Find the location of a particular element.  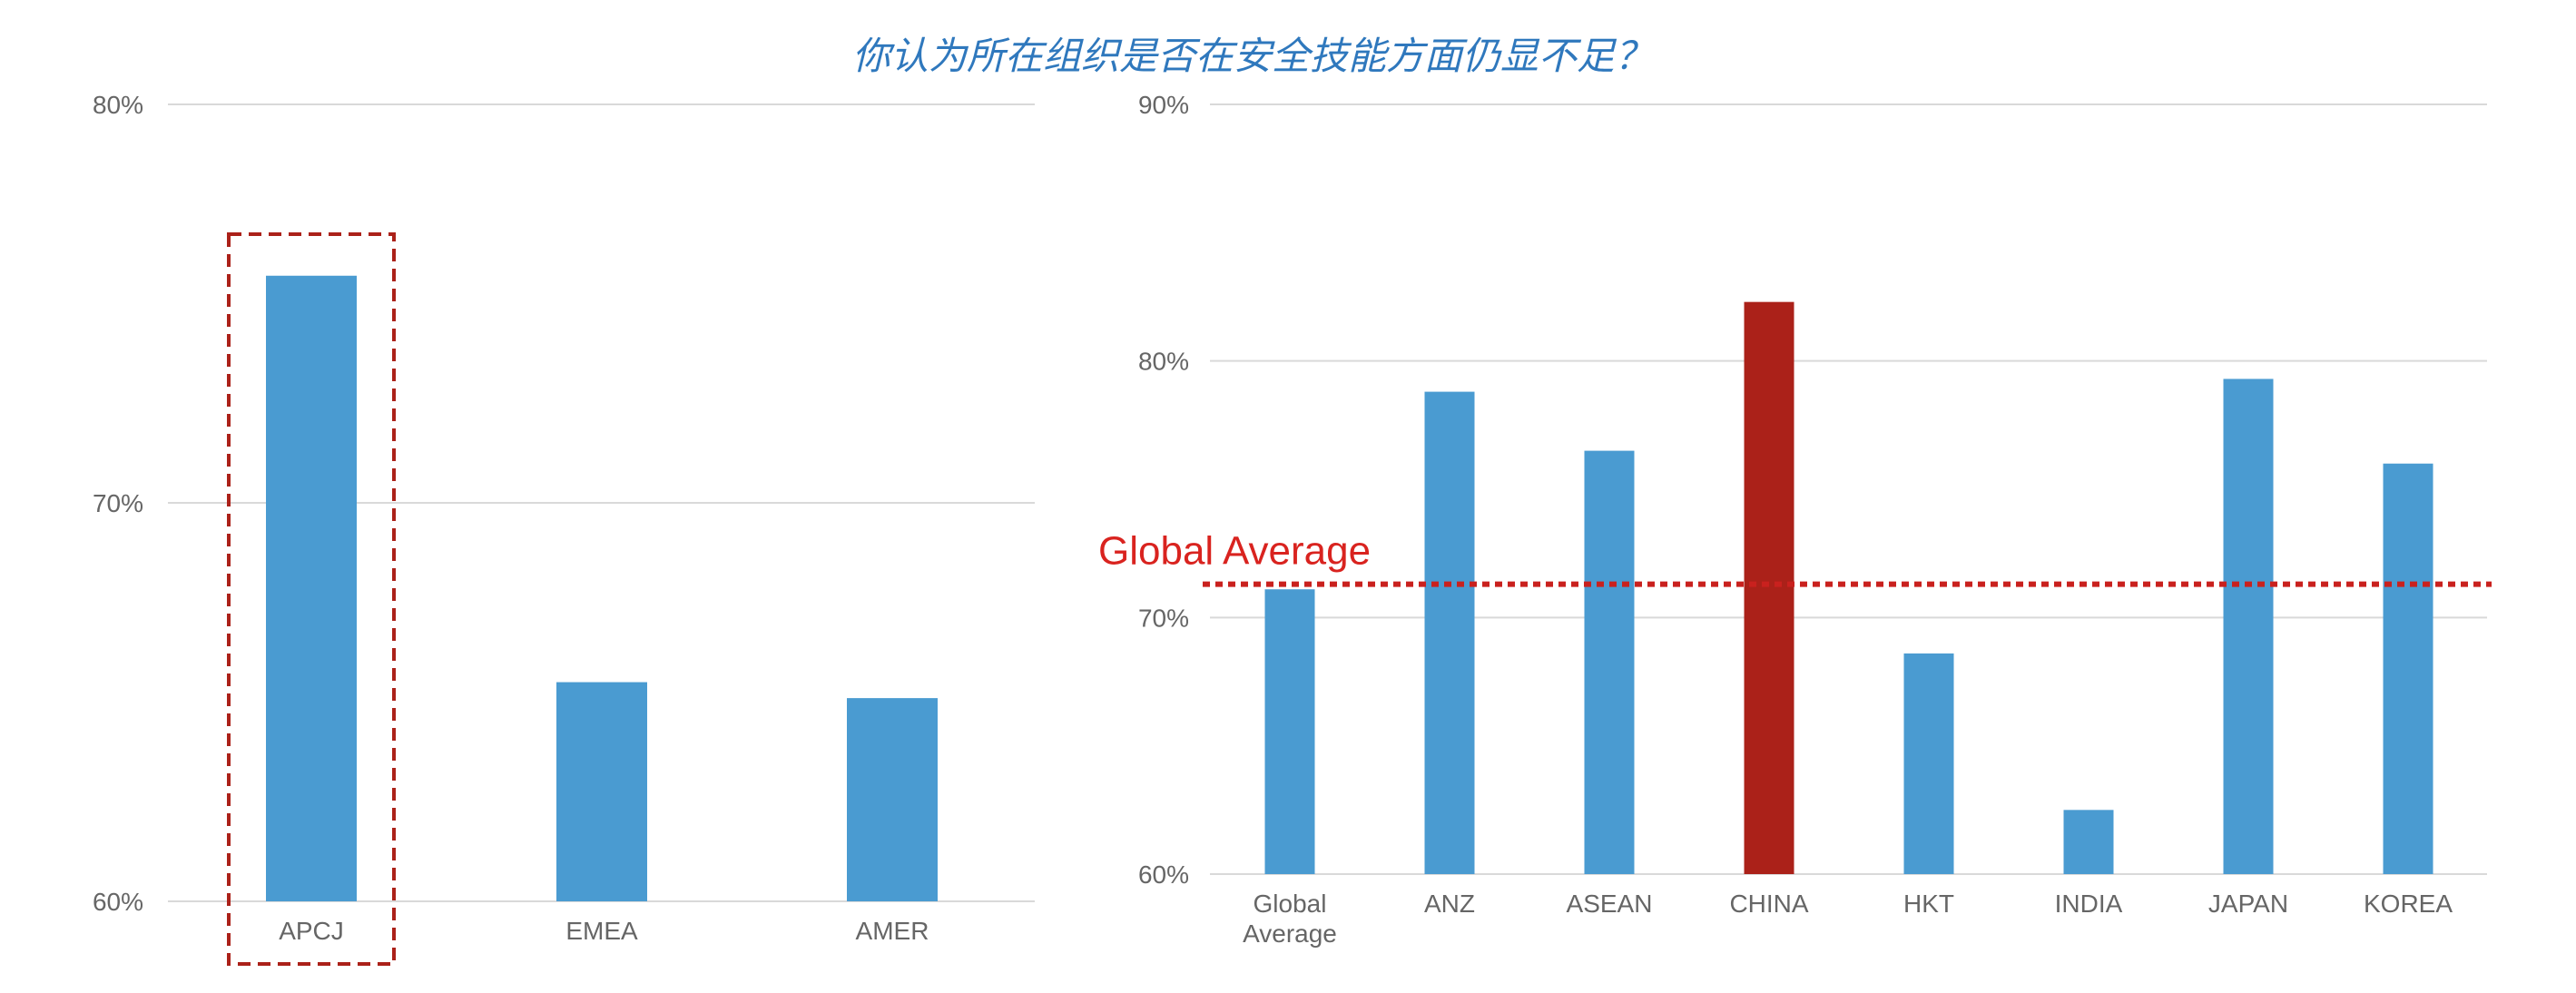

right-bar-korea is located at coordinates (2408, 668).